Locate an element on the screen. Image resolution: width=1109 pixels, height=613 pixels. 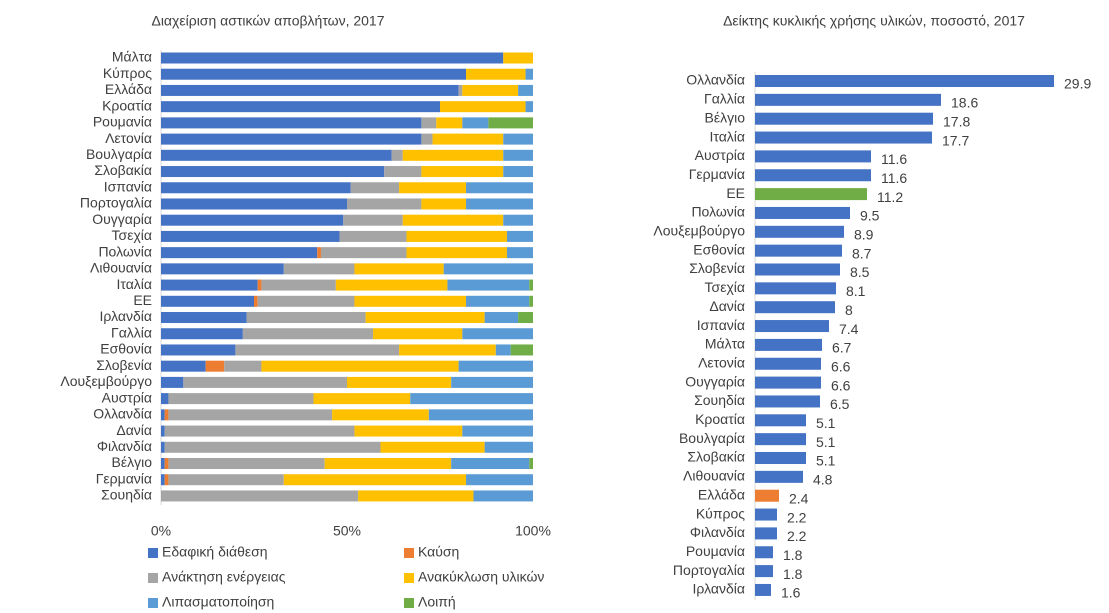
y-tick-label: Τσεχία is located at coordinates (725, 287).